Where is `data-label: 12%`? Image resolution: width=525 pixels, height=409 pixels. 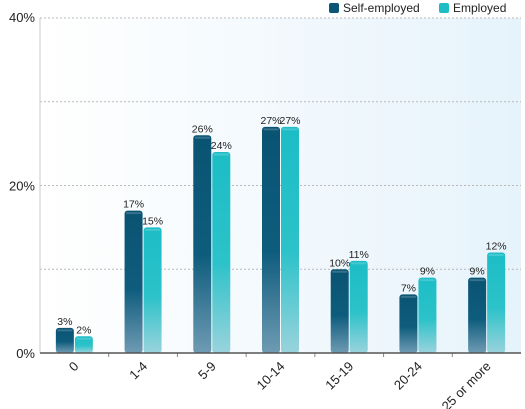 data-label: 12% is located at coordinates (496, 247).